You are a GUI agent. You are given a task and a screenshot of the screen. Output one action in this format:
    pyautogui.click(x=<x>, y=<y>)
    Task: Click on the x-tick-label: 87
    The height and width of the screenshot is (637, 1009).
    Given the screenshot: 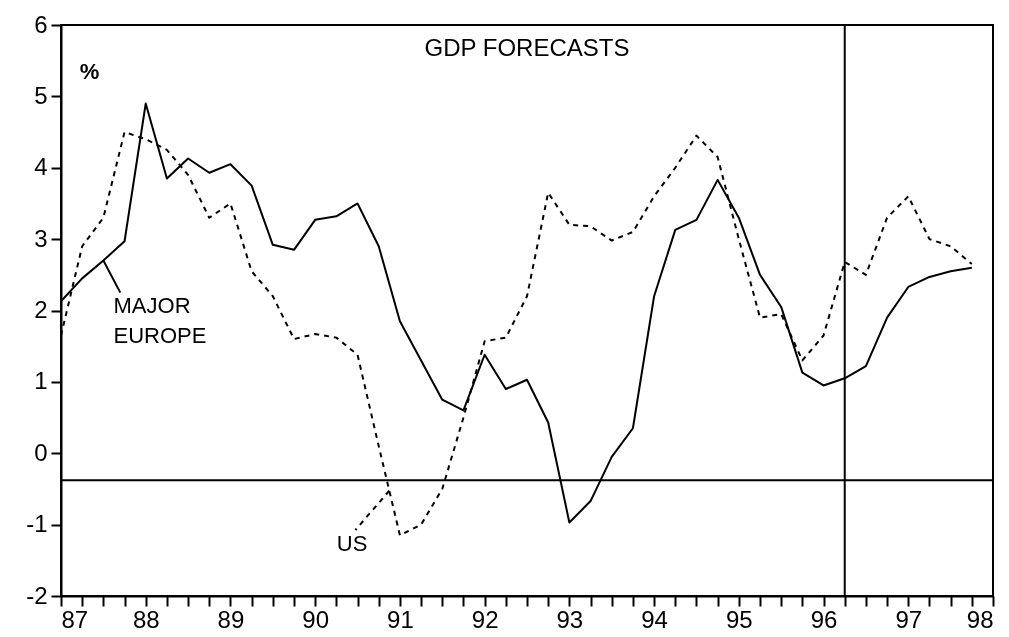 What is the action you would take?
    pyautogui.click(x=75, y=619)
    